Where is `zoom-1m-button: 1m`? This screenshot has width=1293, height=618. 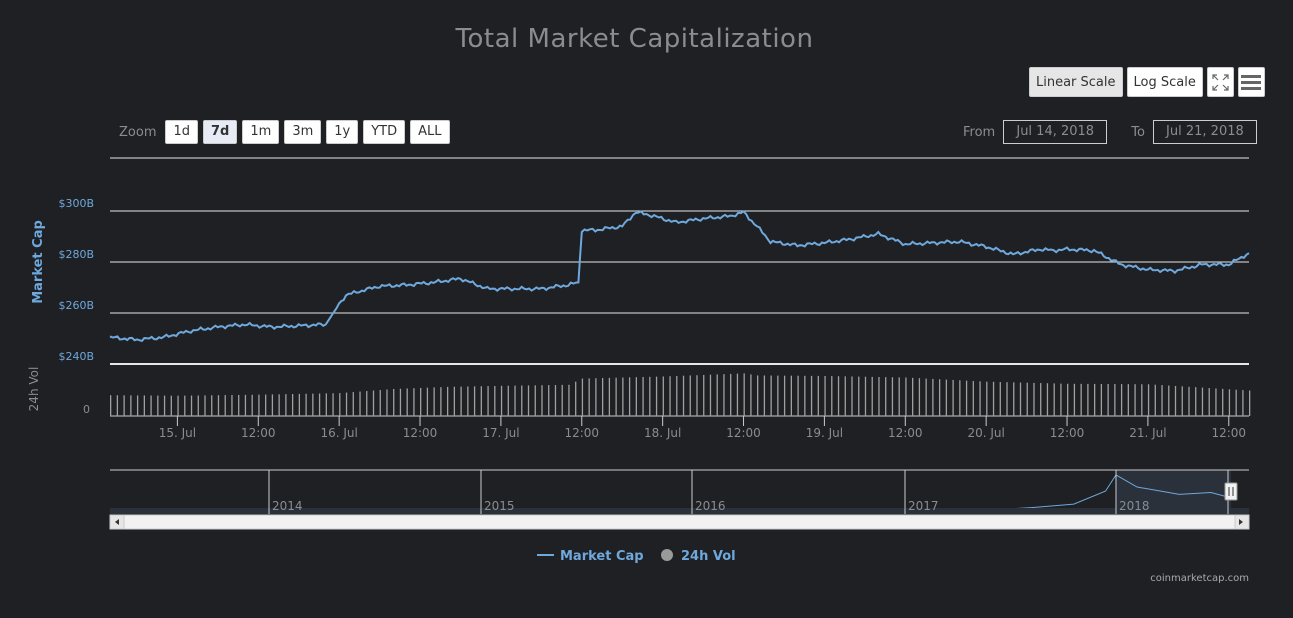 zoom-1m-button: 1m is located at coordinates (261, 132).